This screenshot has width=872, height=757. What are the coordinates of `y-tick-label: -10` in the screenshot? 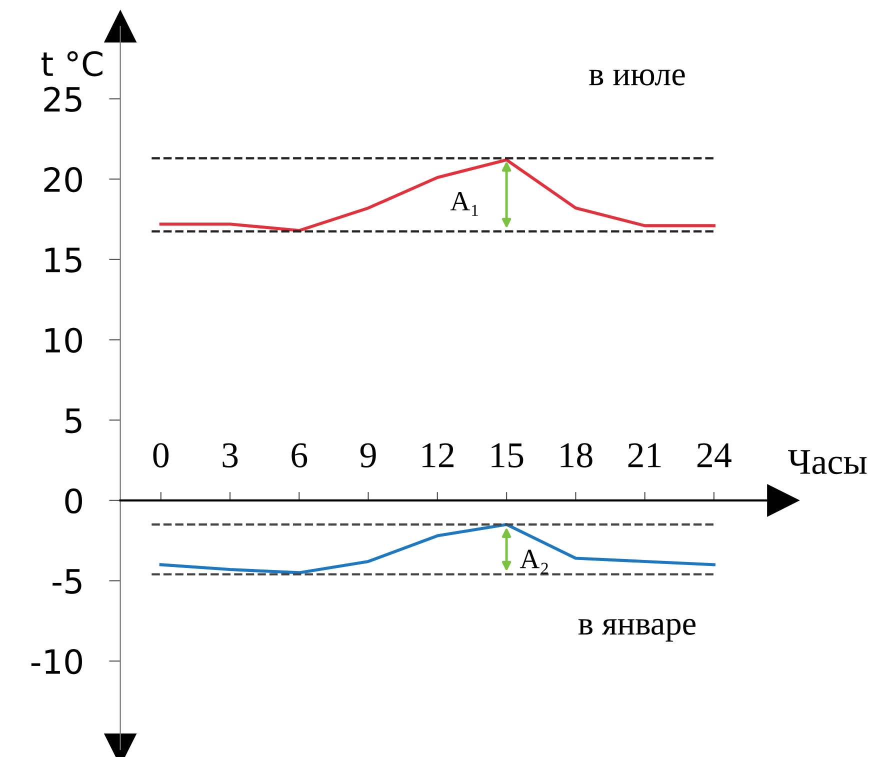 It's located at (56, 661).